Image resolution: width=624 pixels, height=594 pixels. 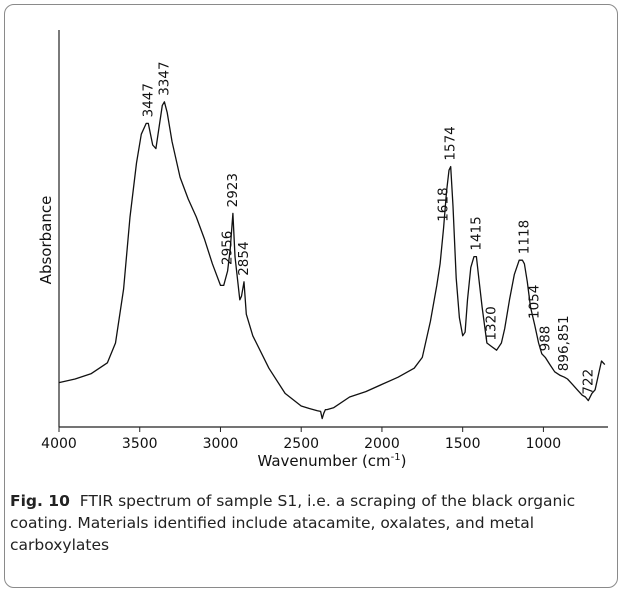 What do you see at coordinates (140, 444) in the screenshot?
I see `x-tick-label: 3500` at bounding box center [140, 444].